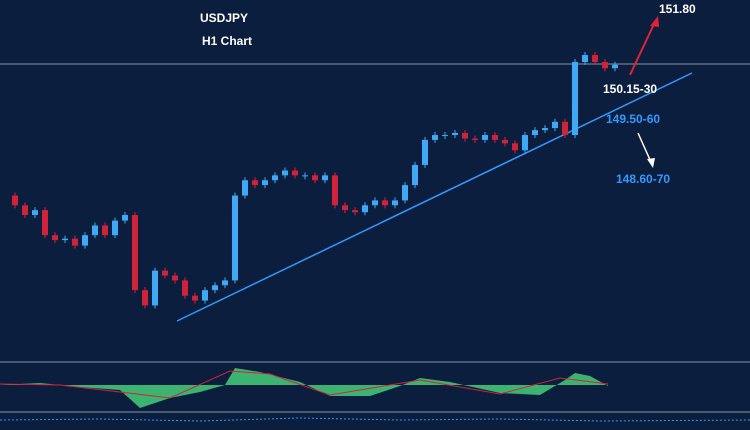  I want to click on up-arrowhead, so click(654, 21).